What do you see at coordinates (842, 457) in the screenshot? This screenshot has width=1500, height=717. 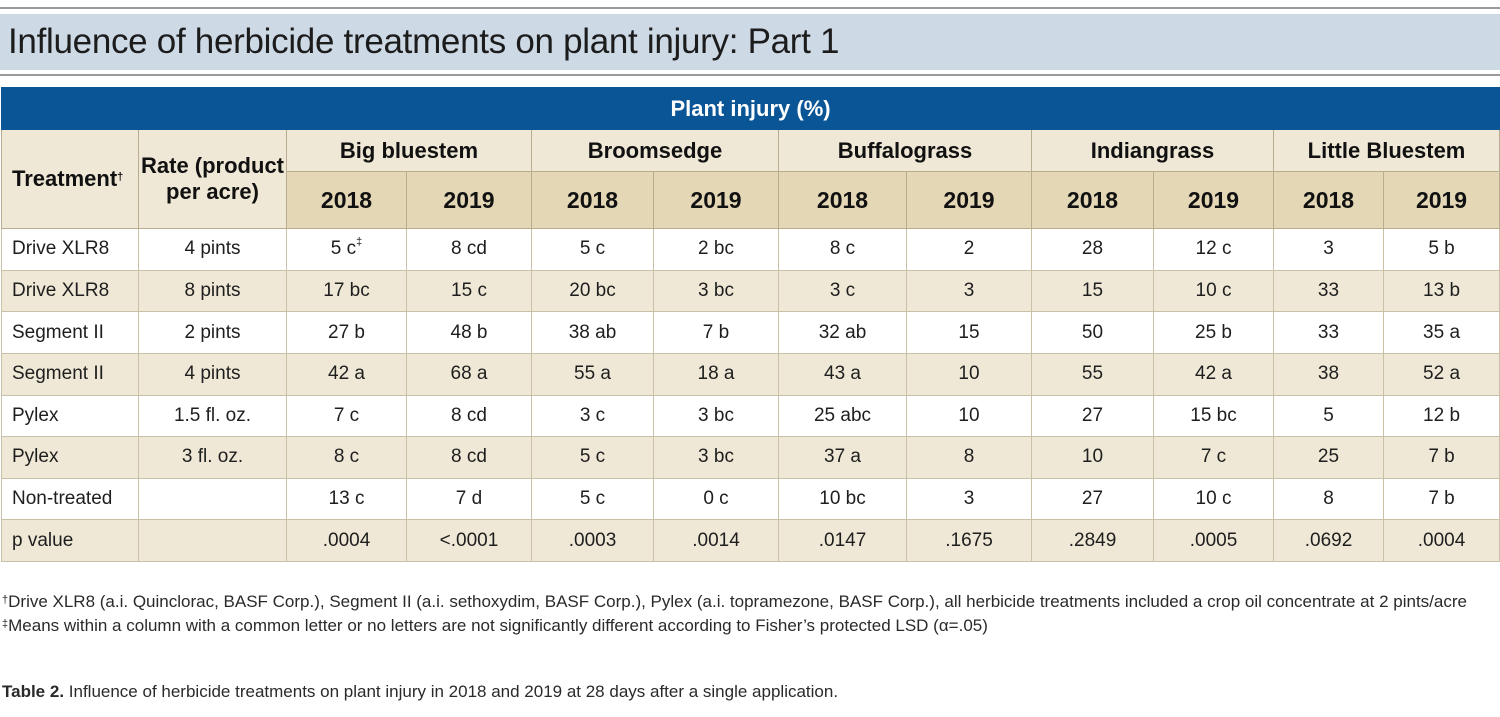 I see `value-cell: 37 a` at bounding box center [842, 457].